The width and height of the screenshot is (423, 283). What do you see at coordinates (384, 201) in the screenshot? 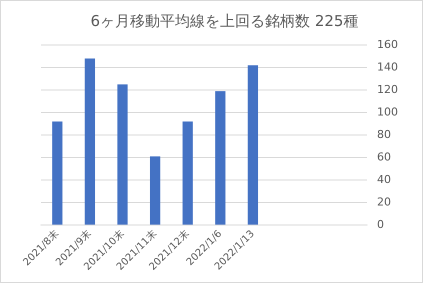
I see `y-tick-label: 20` at bounding box center [384, 201].